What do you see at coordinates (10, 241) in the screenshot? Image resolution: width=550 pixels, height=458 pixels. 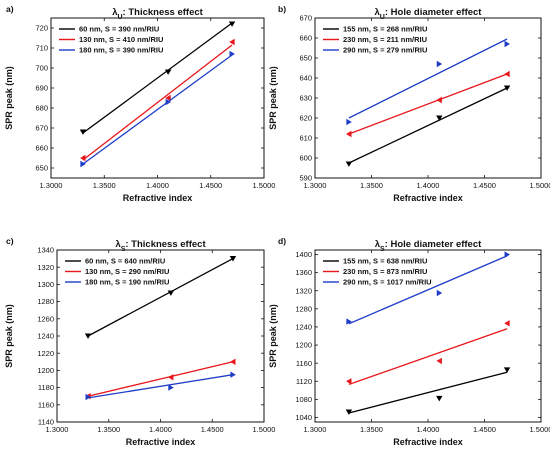 I see `panel-label: c)` at bounding box center [10, 241].